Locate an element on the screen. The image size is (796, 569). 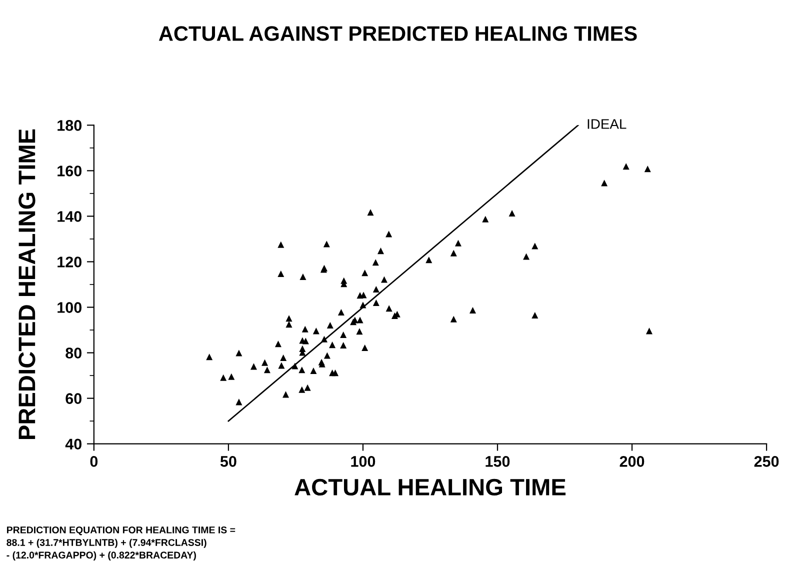
y-tick-label: 80 is located at coordinates (74, 353).